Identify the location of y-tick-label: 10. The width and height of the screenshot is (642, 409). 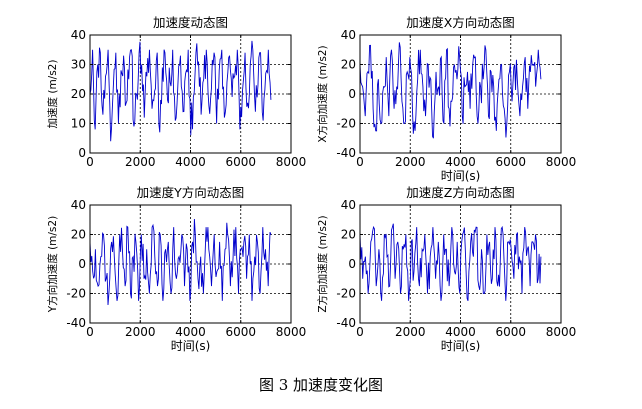
(78, 124).